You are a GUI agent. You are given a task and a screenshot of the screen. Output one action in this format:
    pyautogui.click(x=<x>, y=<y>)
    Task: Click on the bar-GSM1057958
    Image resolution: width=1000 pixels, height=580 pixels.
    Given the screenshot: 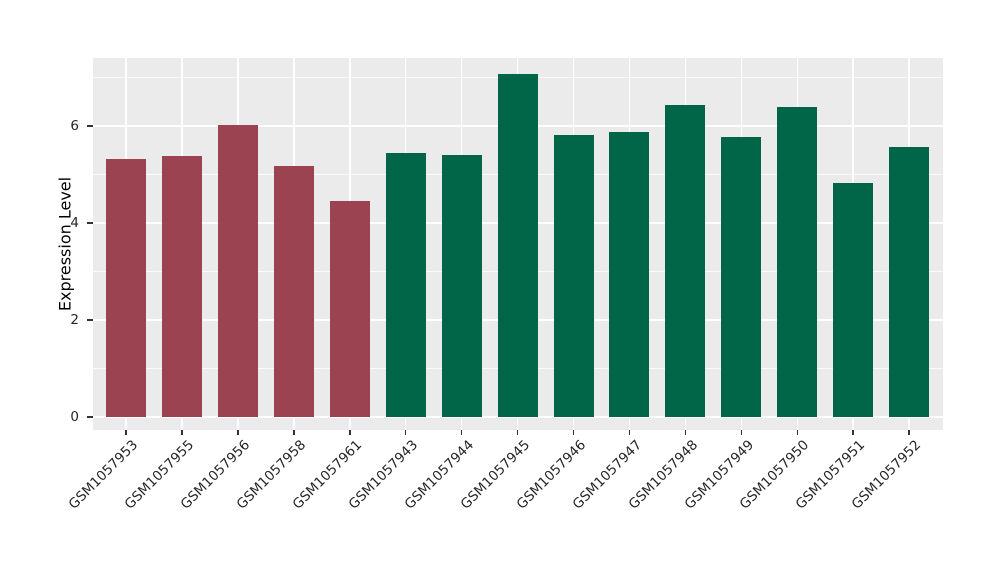 What is the action you would take?
    pyautogui.click(x=293, y=291)
    